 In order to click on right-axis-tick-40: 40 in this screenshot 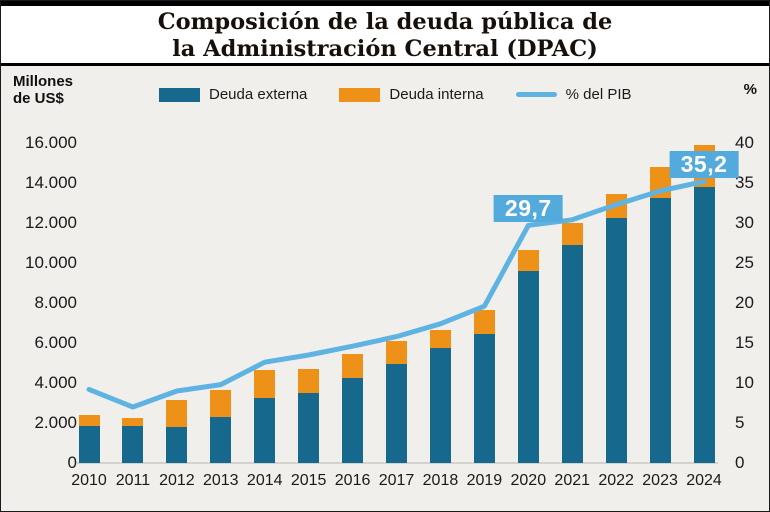, I will do `click(744, 142)`.